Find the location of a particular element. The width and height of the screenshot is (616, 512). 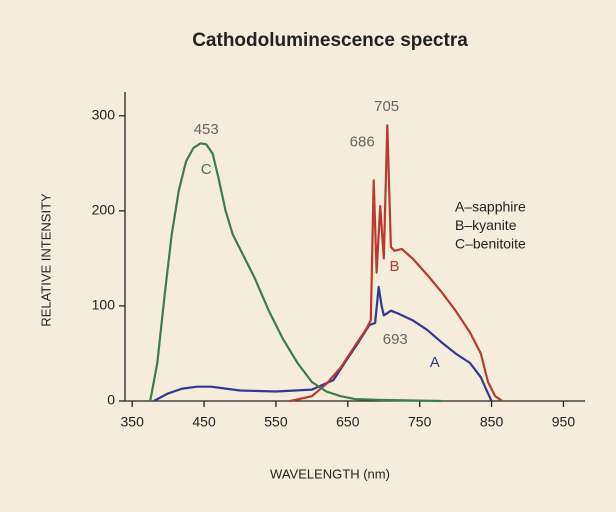

annotation: 686 is located at coordinates (362, 141).